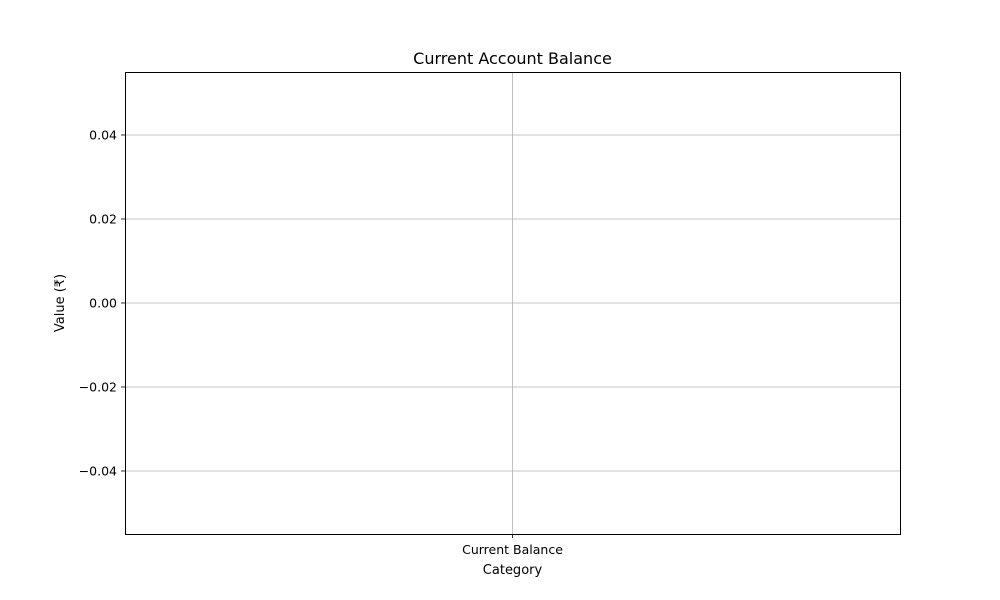 This screenshot has width=1000, height=600. I want to click on x-axis: Current Balance, so click(512, 545).